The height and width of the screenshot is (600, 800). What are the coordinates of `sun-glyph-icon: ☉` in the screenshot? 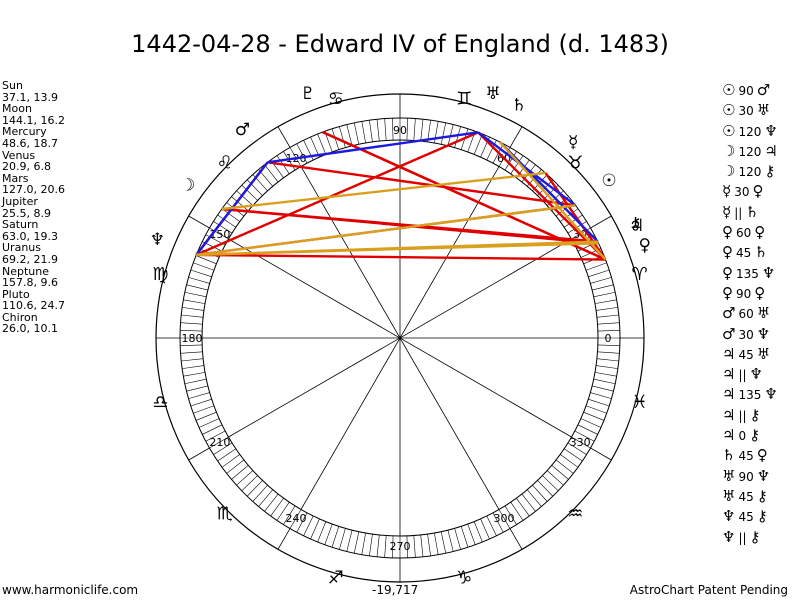 It's located at (608, 181).